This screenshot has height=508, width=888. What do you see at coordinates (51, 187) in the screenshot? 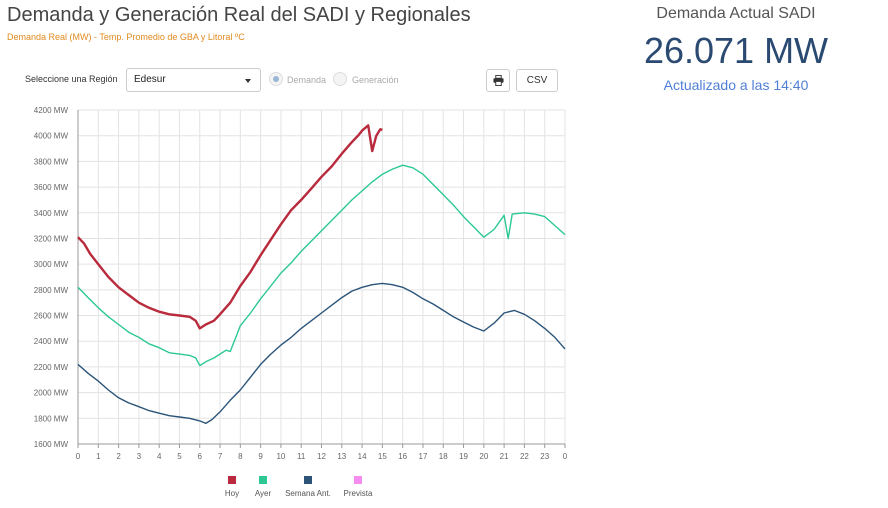
I see `y-tick-label: 3600 MW` at bounding box center [51, 187].